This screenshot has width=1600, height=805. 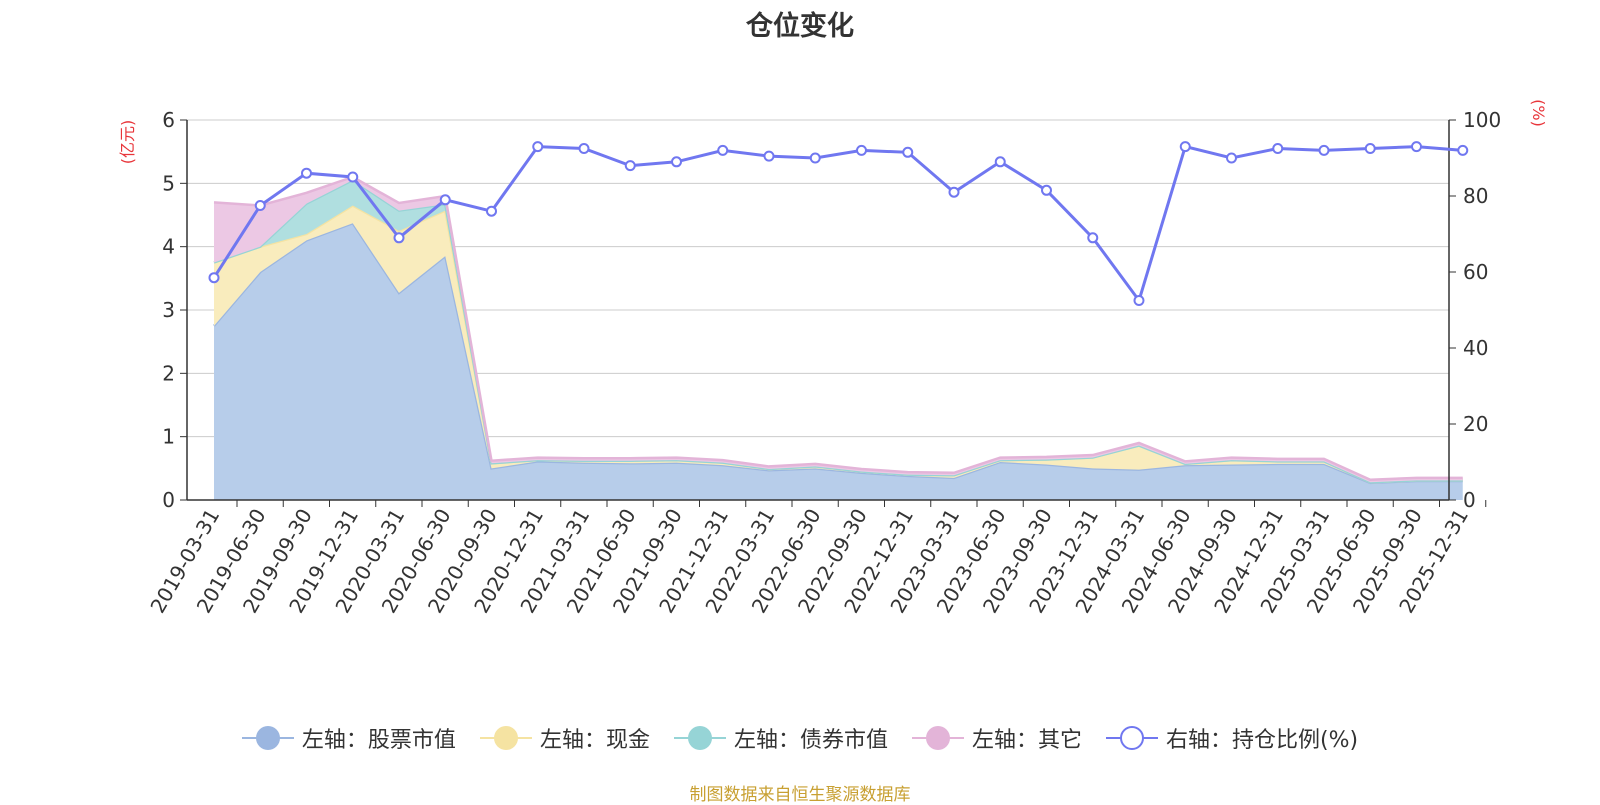 What do you see at coordinates (1475, 348) in the screenshot?
I see `right-axis-tick-label: 40` at bounding box center [1475, 348].